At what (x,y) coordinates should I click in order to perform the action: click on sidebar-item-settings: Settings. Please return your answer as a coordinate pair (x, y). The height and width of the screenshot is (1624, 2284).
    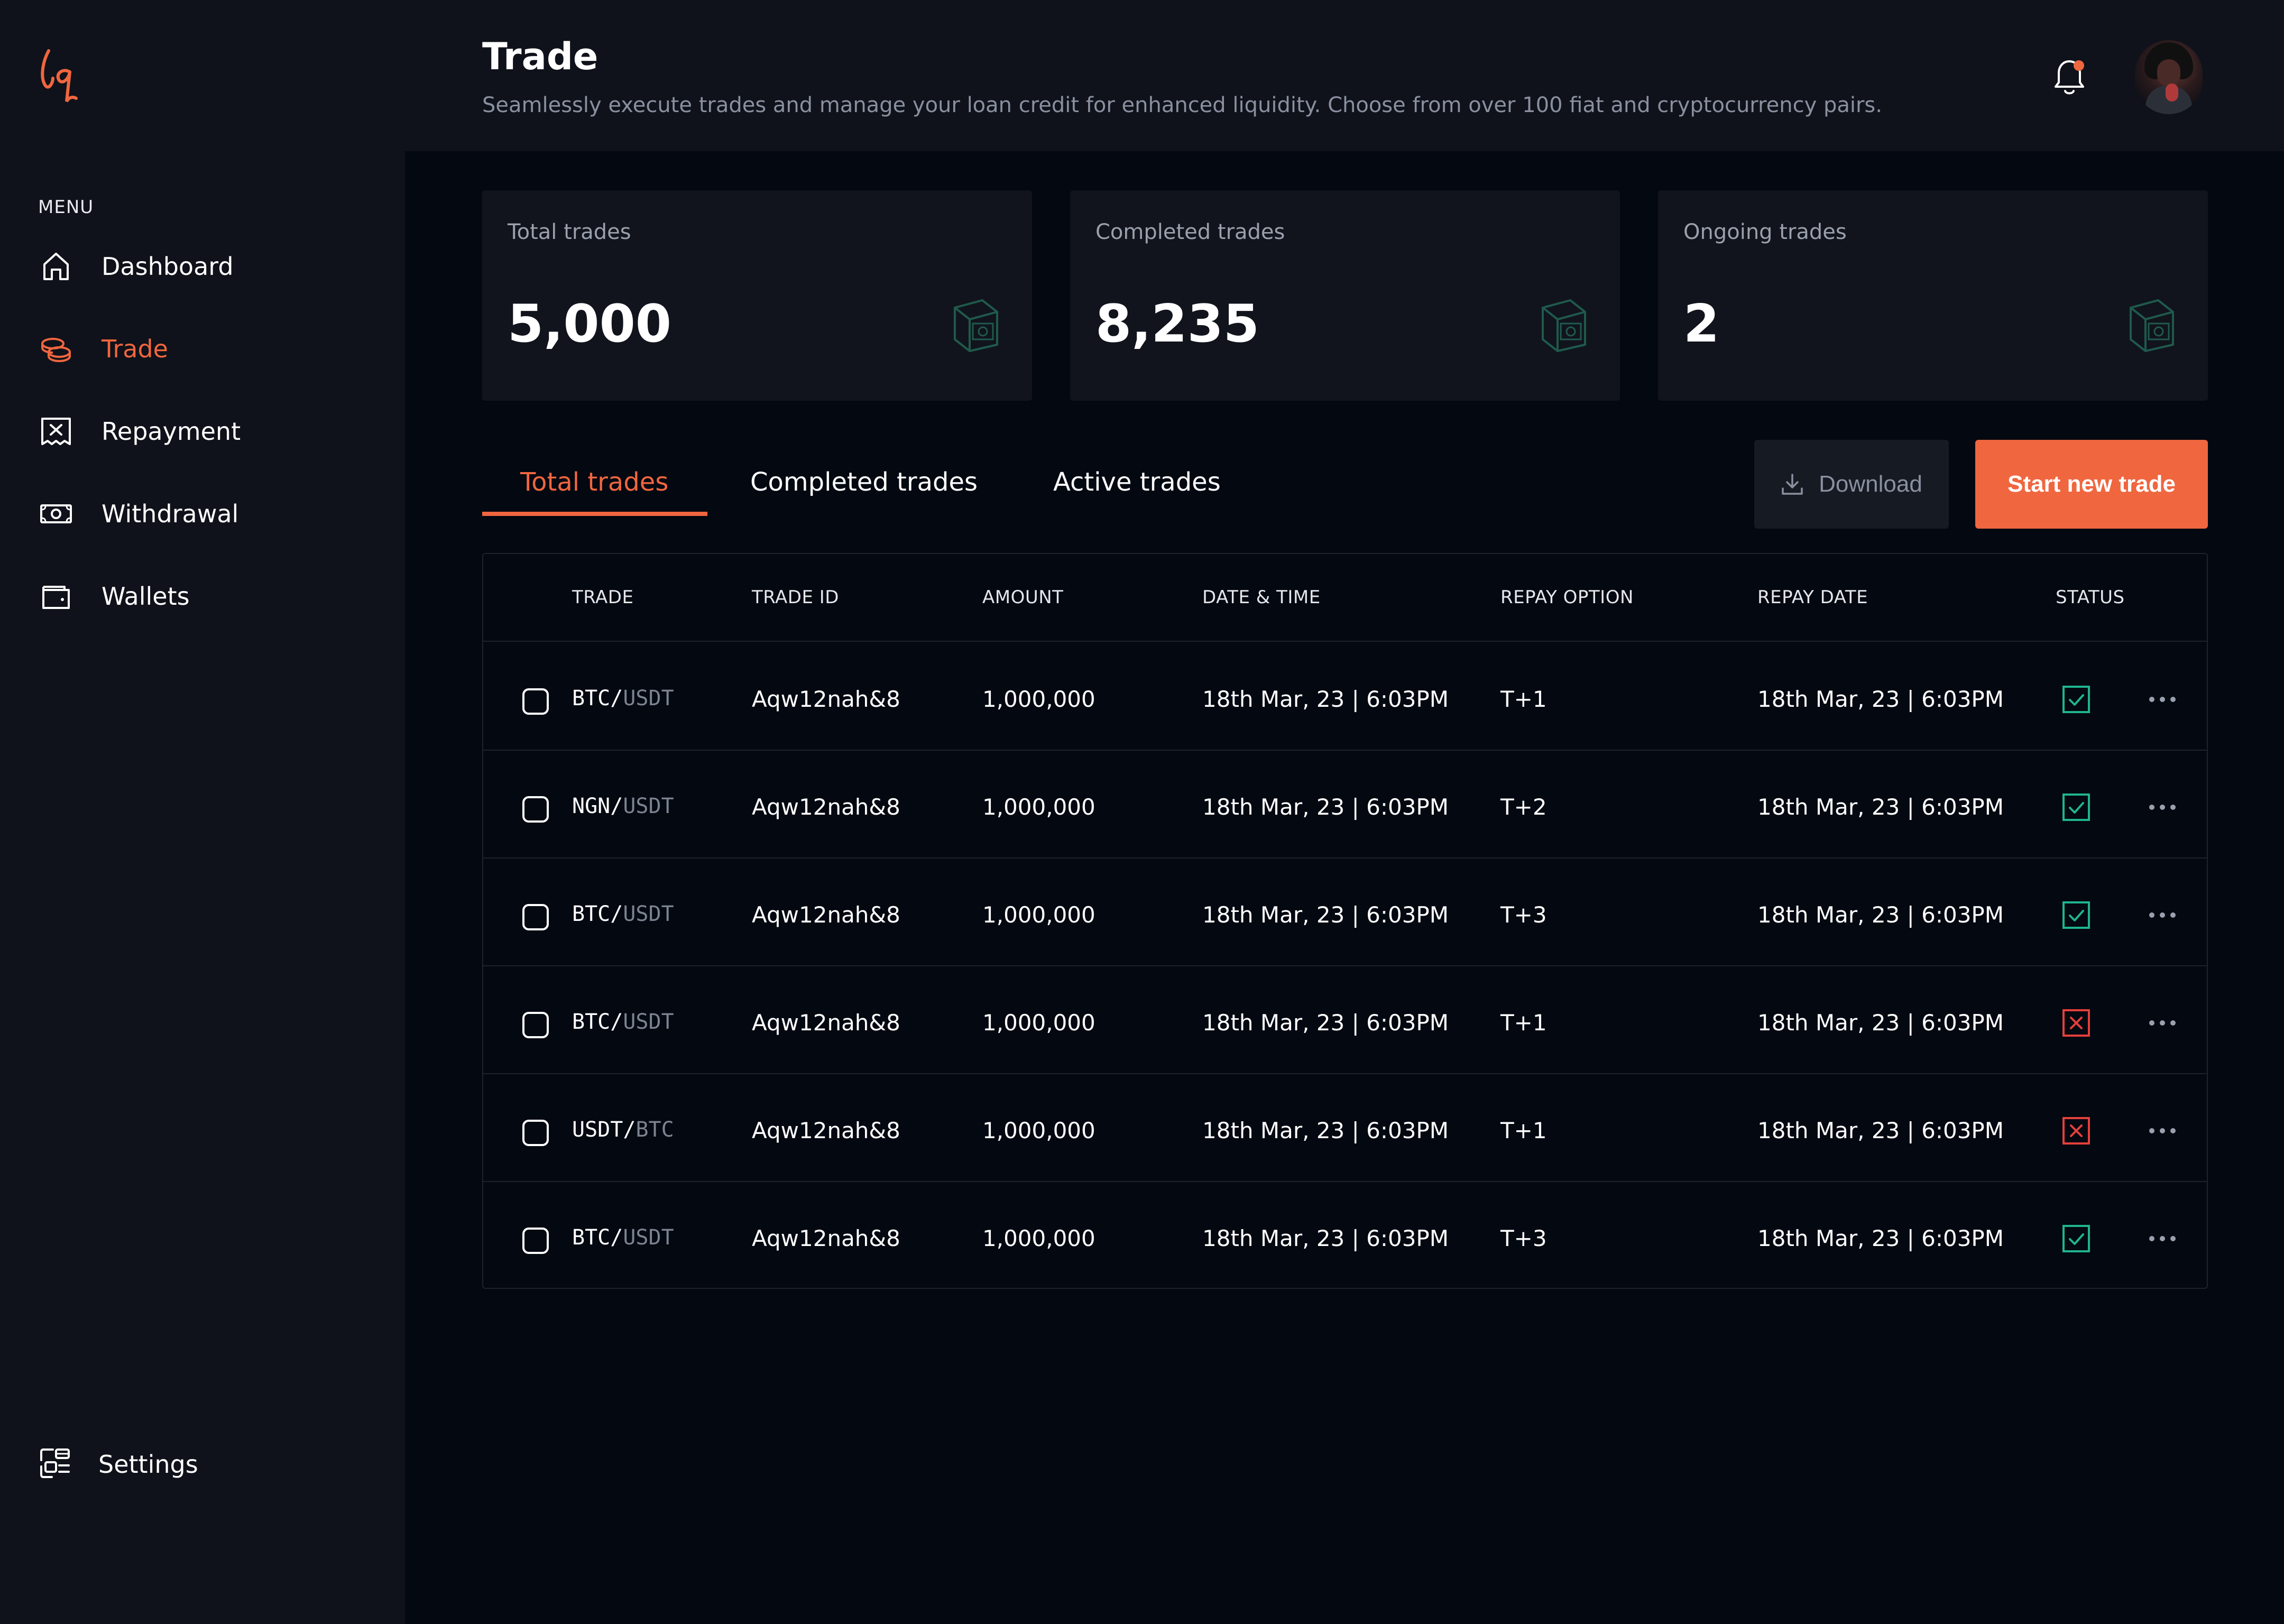
    Looking at the image, I should click on (118, 1464).